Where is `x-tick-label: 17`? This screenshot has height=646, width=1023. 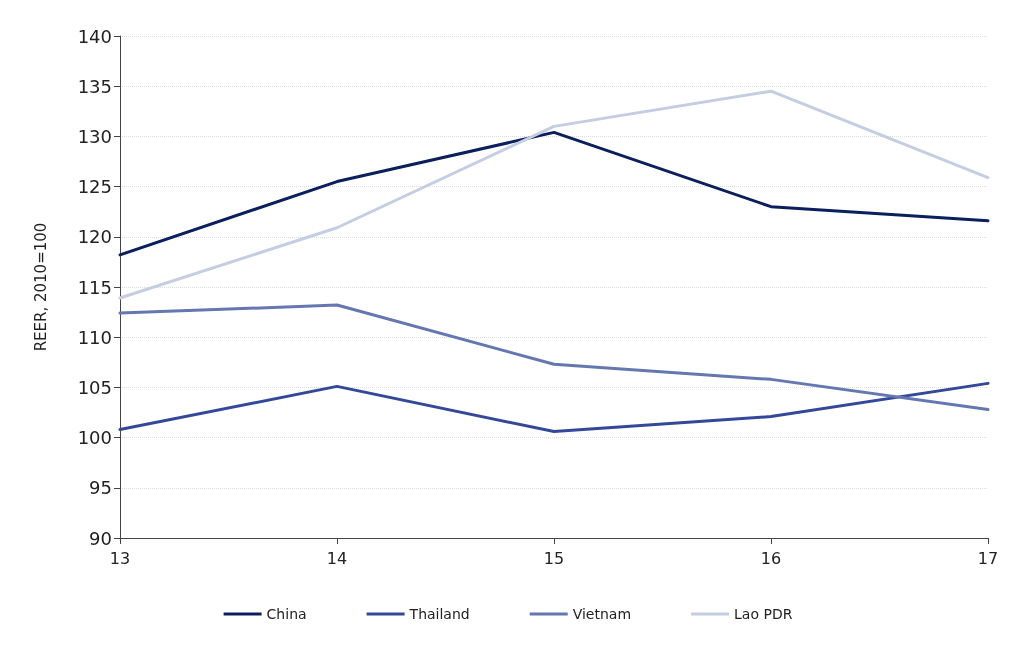
x-tick-label: 17 is located at coordinates (988, 558).